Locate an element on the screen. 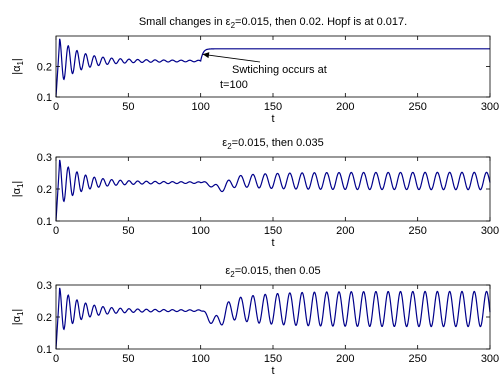 This screenshot has width=502, height=379. annotation-arrow-head is located at coordinates (206, 55).